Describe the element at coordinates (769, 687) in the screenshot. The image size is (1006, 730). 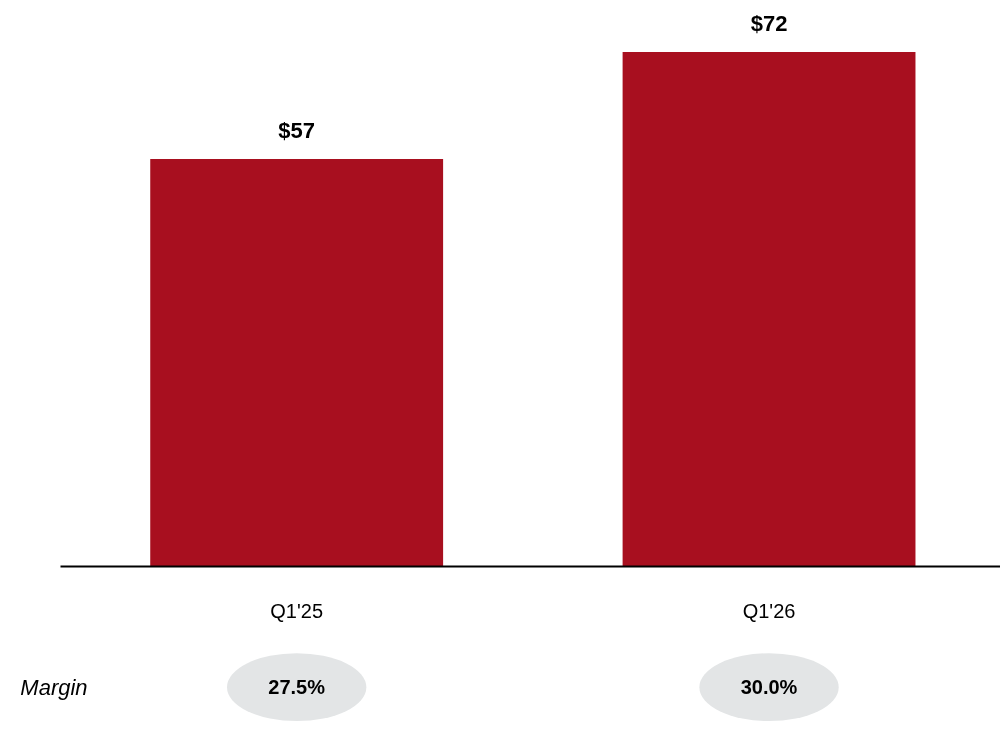
I see `text: 30.0%` at that location.